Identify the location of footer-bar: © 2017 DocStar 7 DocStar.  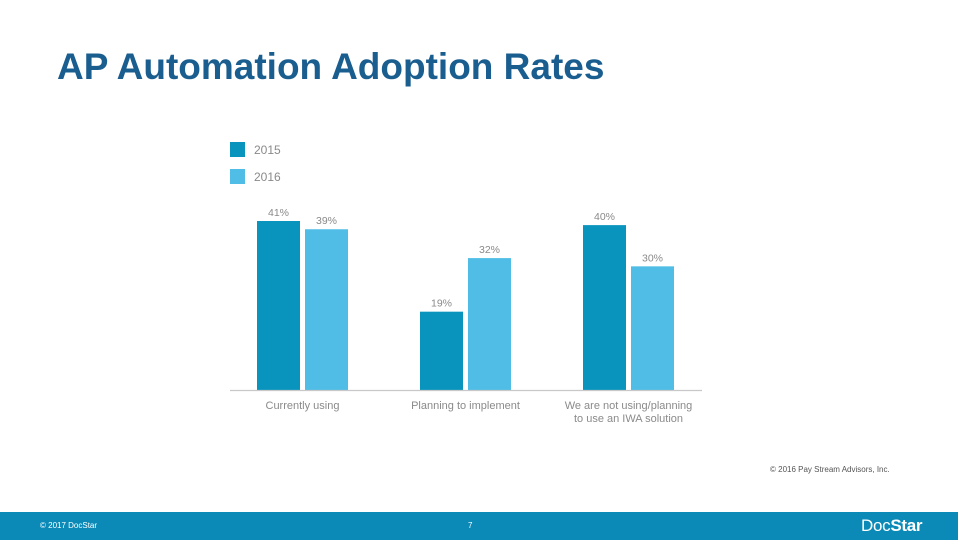
(479, 526).